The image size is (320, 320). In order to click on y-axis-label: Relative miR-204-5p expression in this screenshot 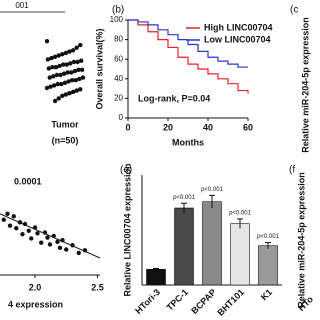, I will do `click(305, 85)`.